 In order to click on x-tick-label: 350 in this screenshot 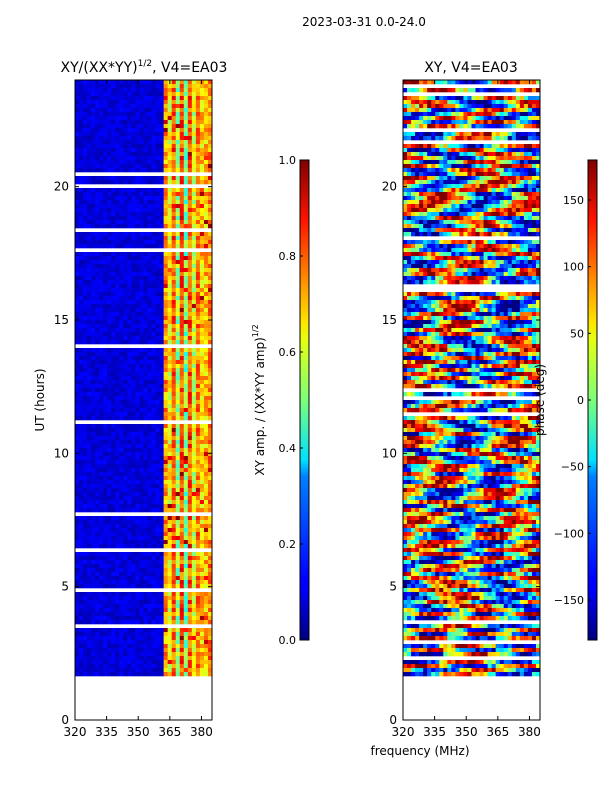, I will do `click(138, 732)`.